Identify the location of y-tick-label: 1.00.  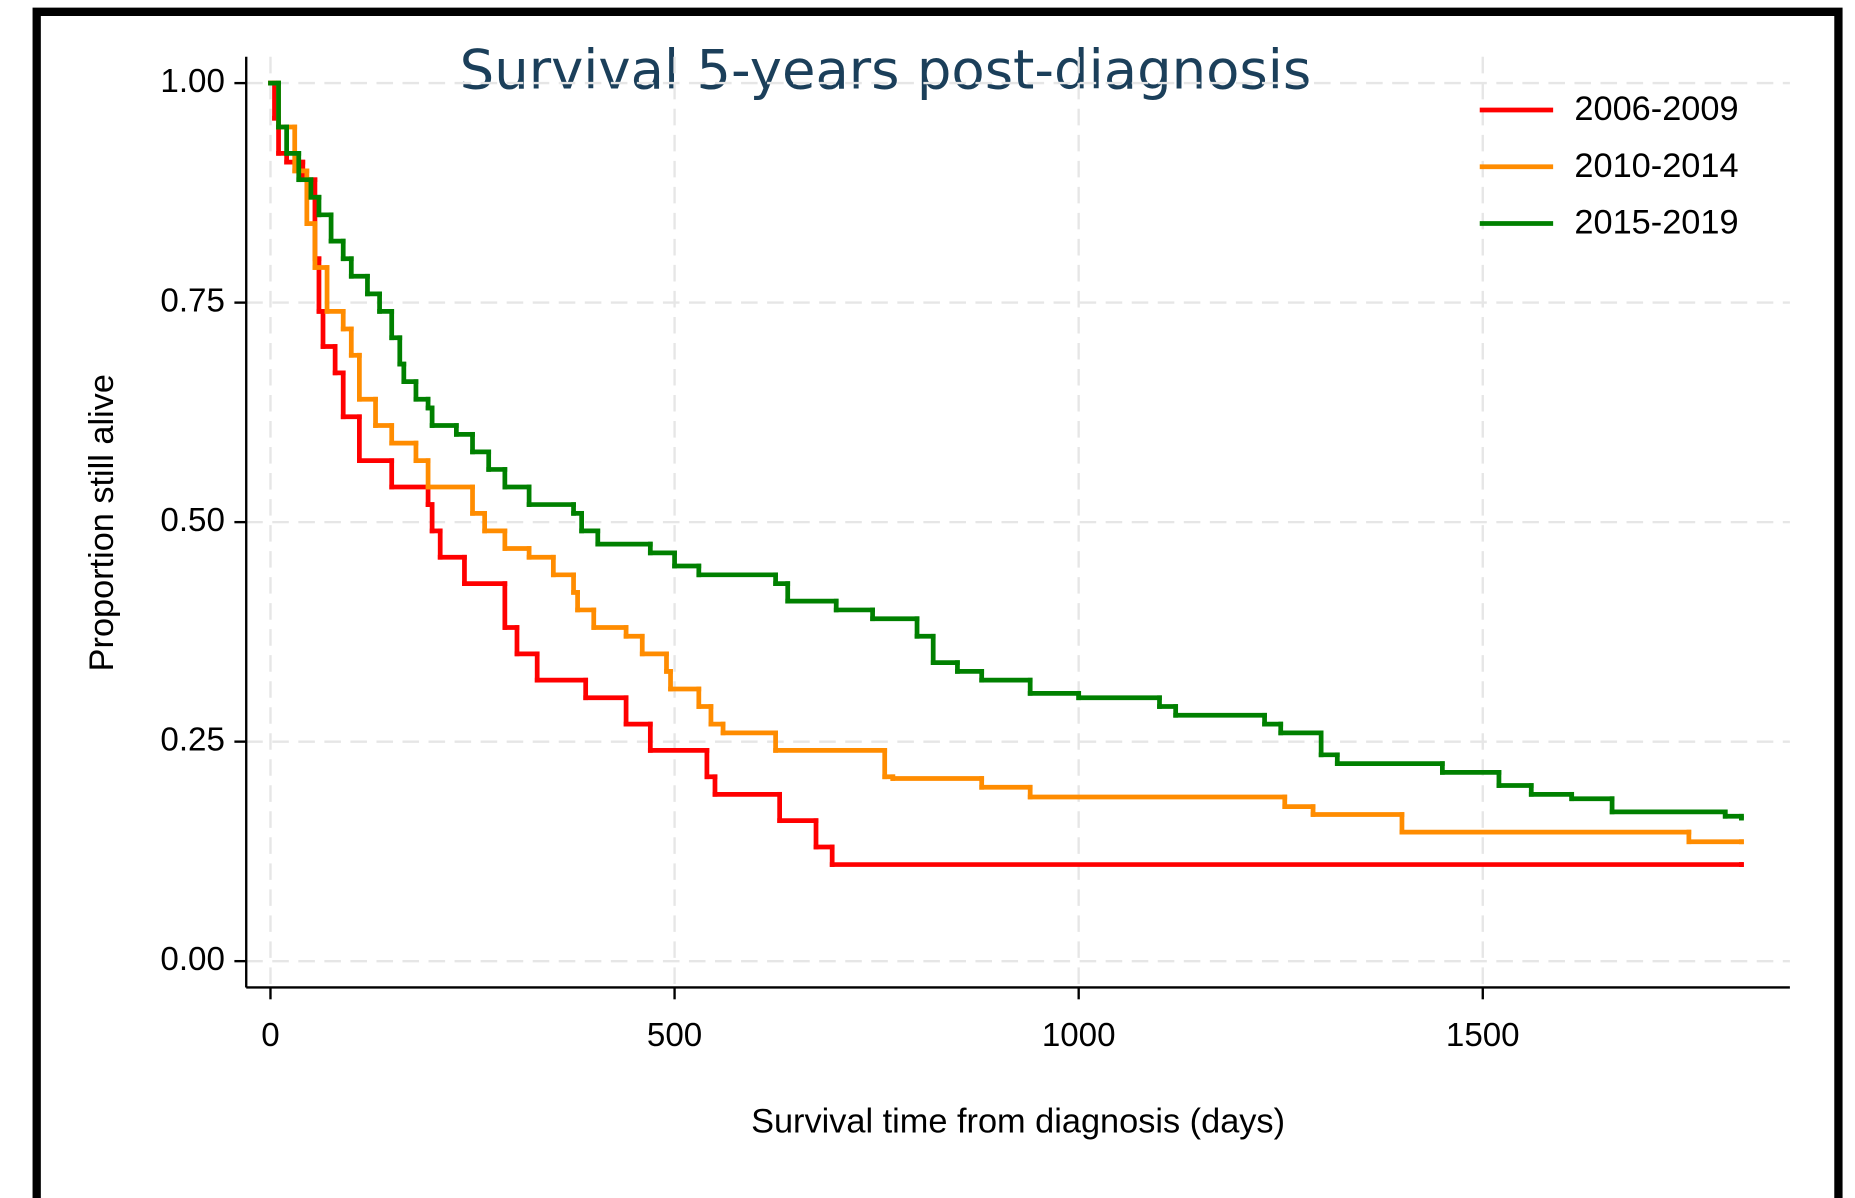
(192, 81).